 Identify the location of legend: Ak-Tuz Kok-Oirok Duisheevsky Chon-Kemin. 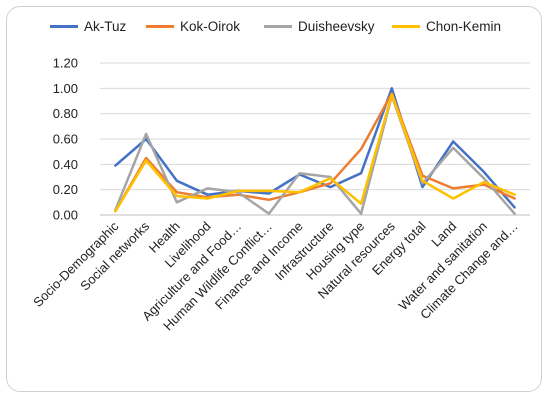
(275, 26).